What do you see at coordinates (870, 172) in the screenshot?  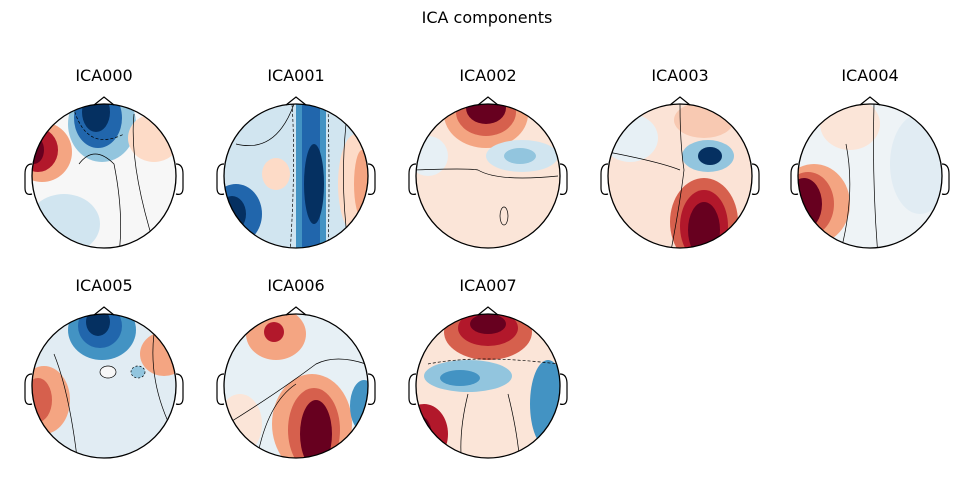 I see `topomap-ica004` at bounding box center [870, 172].